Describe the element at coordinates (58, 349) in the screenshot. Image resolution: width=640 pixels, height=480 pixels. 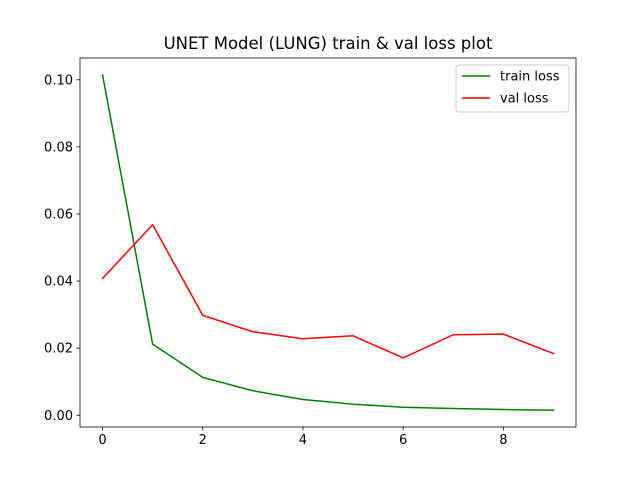
I see `y-tick-label: 0.02` at that location.